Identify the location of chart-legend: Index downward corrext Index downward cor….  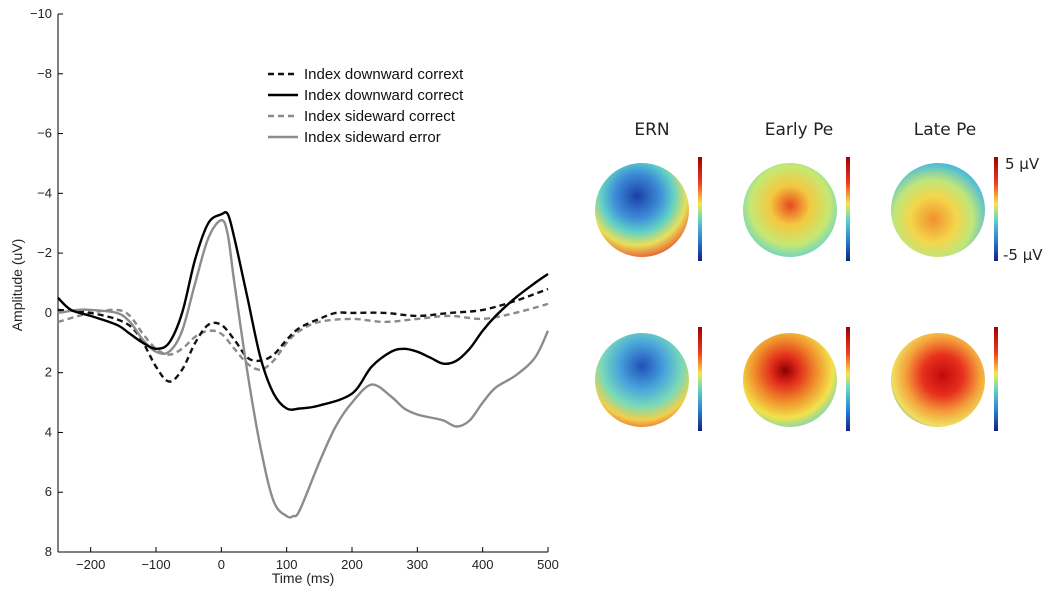
(366, 106).